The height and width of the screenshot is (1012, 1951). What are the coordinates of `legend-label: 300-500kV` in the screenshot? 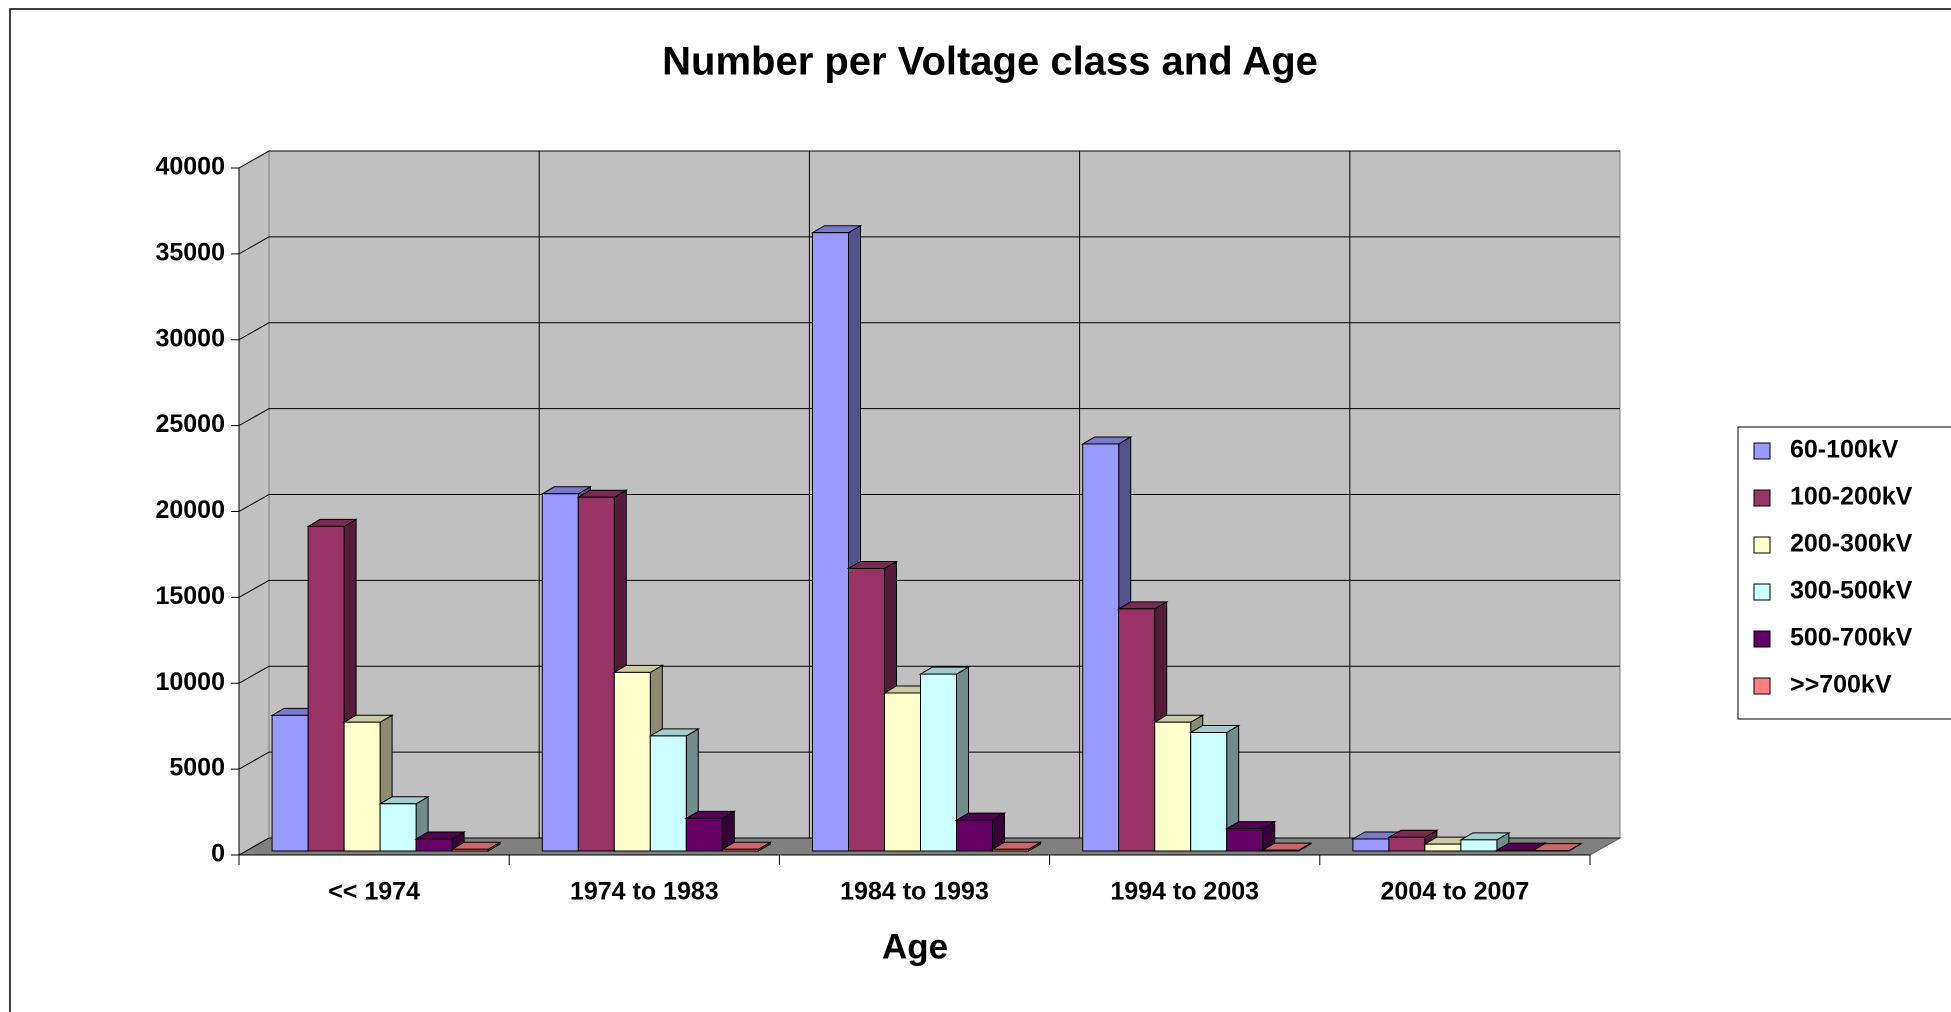 It's located at (1851, 591).